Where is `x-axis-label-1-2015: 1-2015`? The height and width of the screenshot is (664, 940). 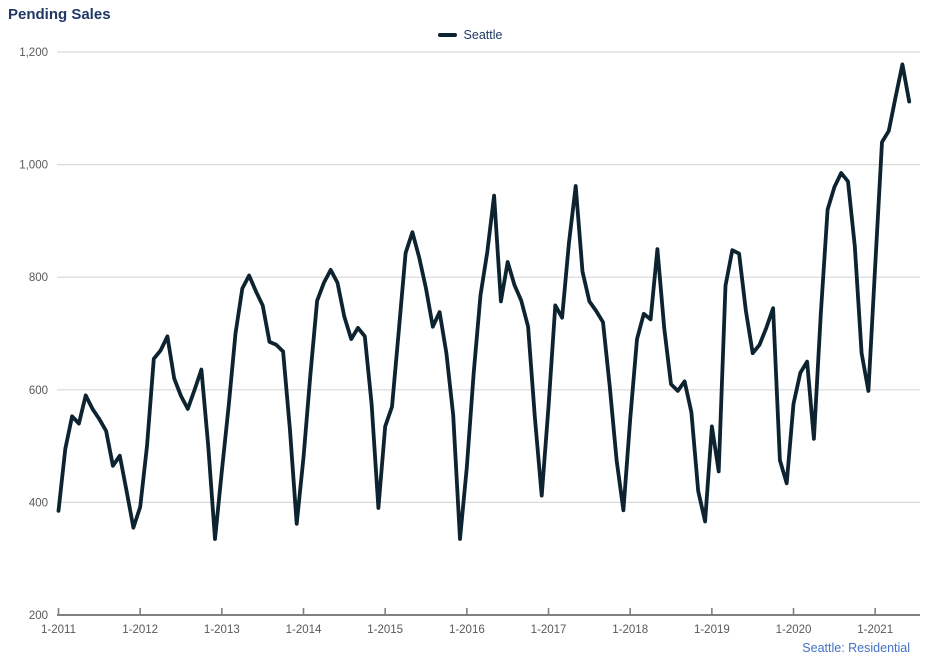
x-axis-label-1-2015: 1-2015 is located at coordinates (385, 630).